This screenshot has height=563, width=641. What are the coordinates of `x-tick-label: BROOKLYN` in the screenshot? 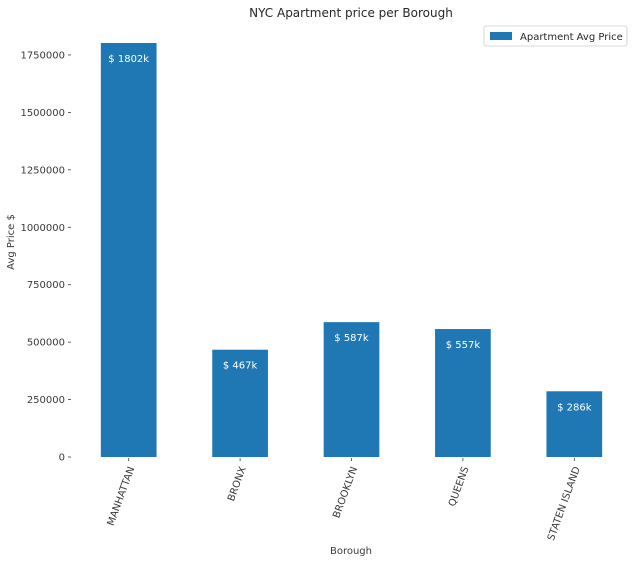 It's located at (345, 492).